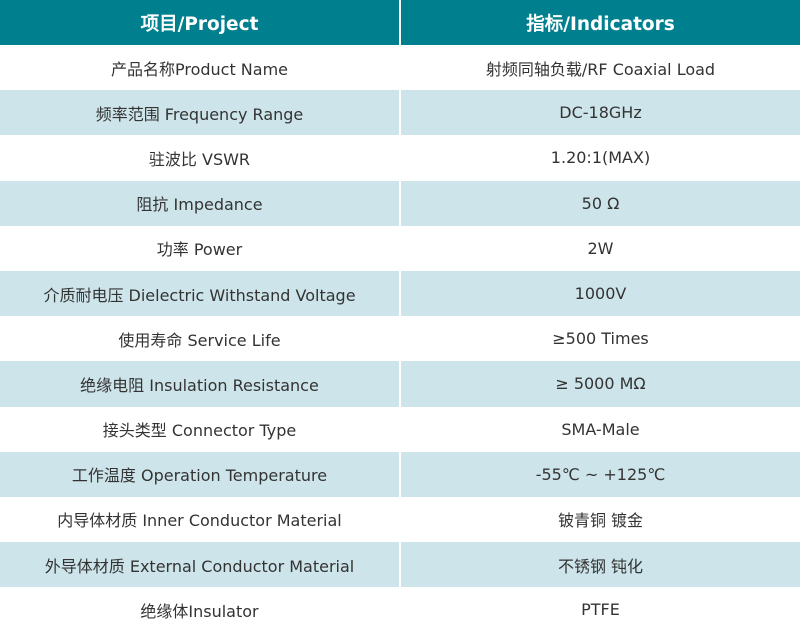 This screenshot has height=633, width=800. What do you see at coordinates (600, 203) in the screenshot?
I see `row-value: 50 Ω` at bounding box center [600, 203].